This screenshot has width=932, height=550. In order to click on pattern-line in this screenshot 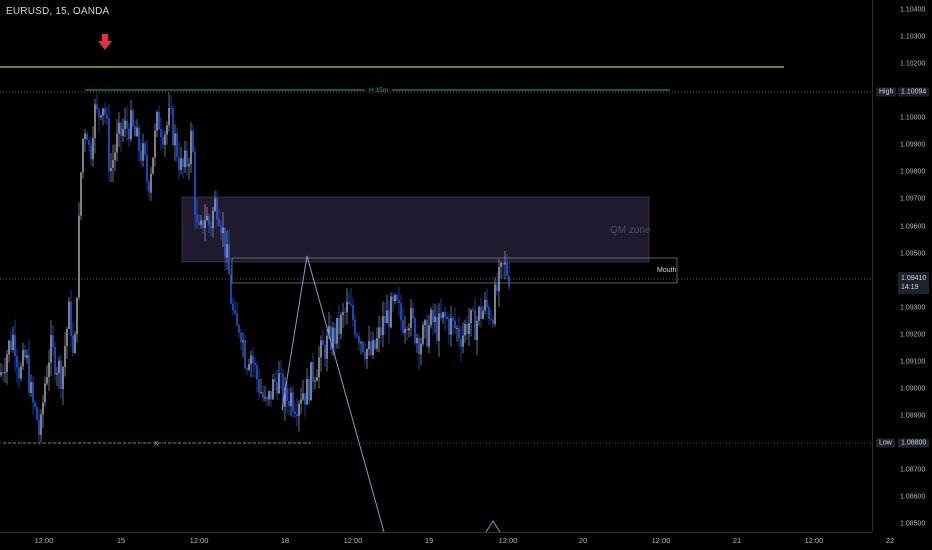, I will do `click(333, 394)`.